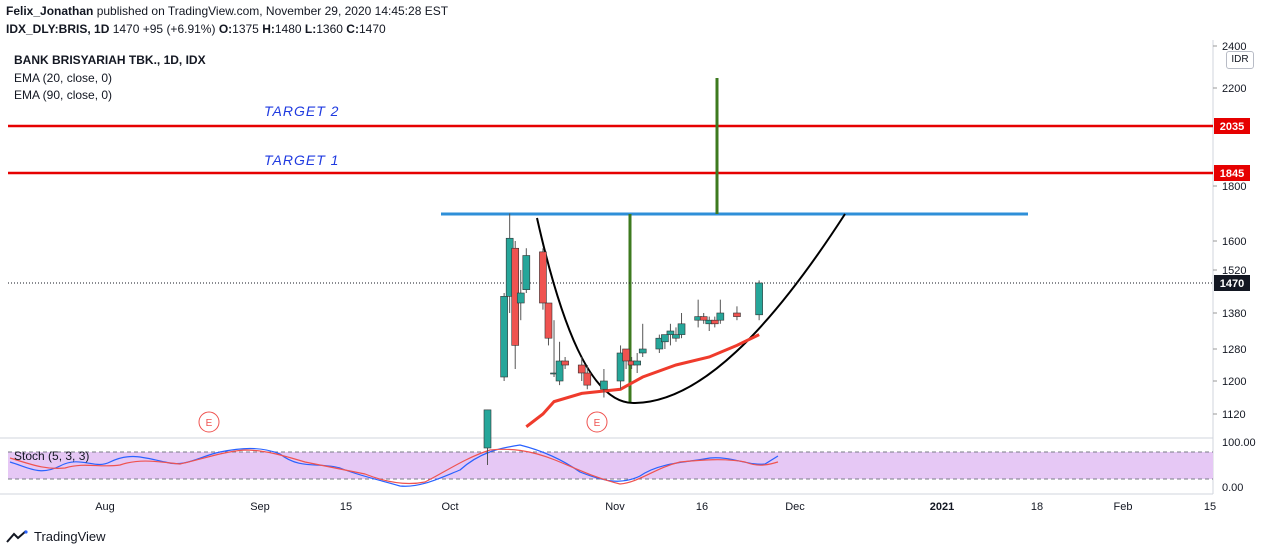  I want to click on symbol-name: IDX_DLY:BRIS, 1D, so click(58, 29).